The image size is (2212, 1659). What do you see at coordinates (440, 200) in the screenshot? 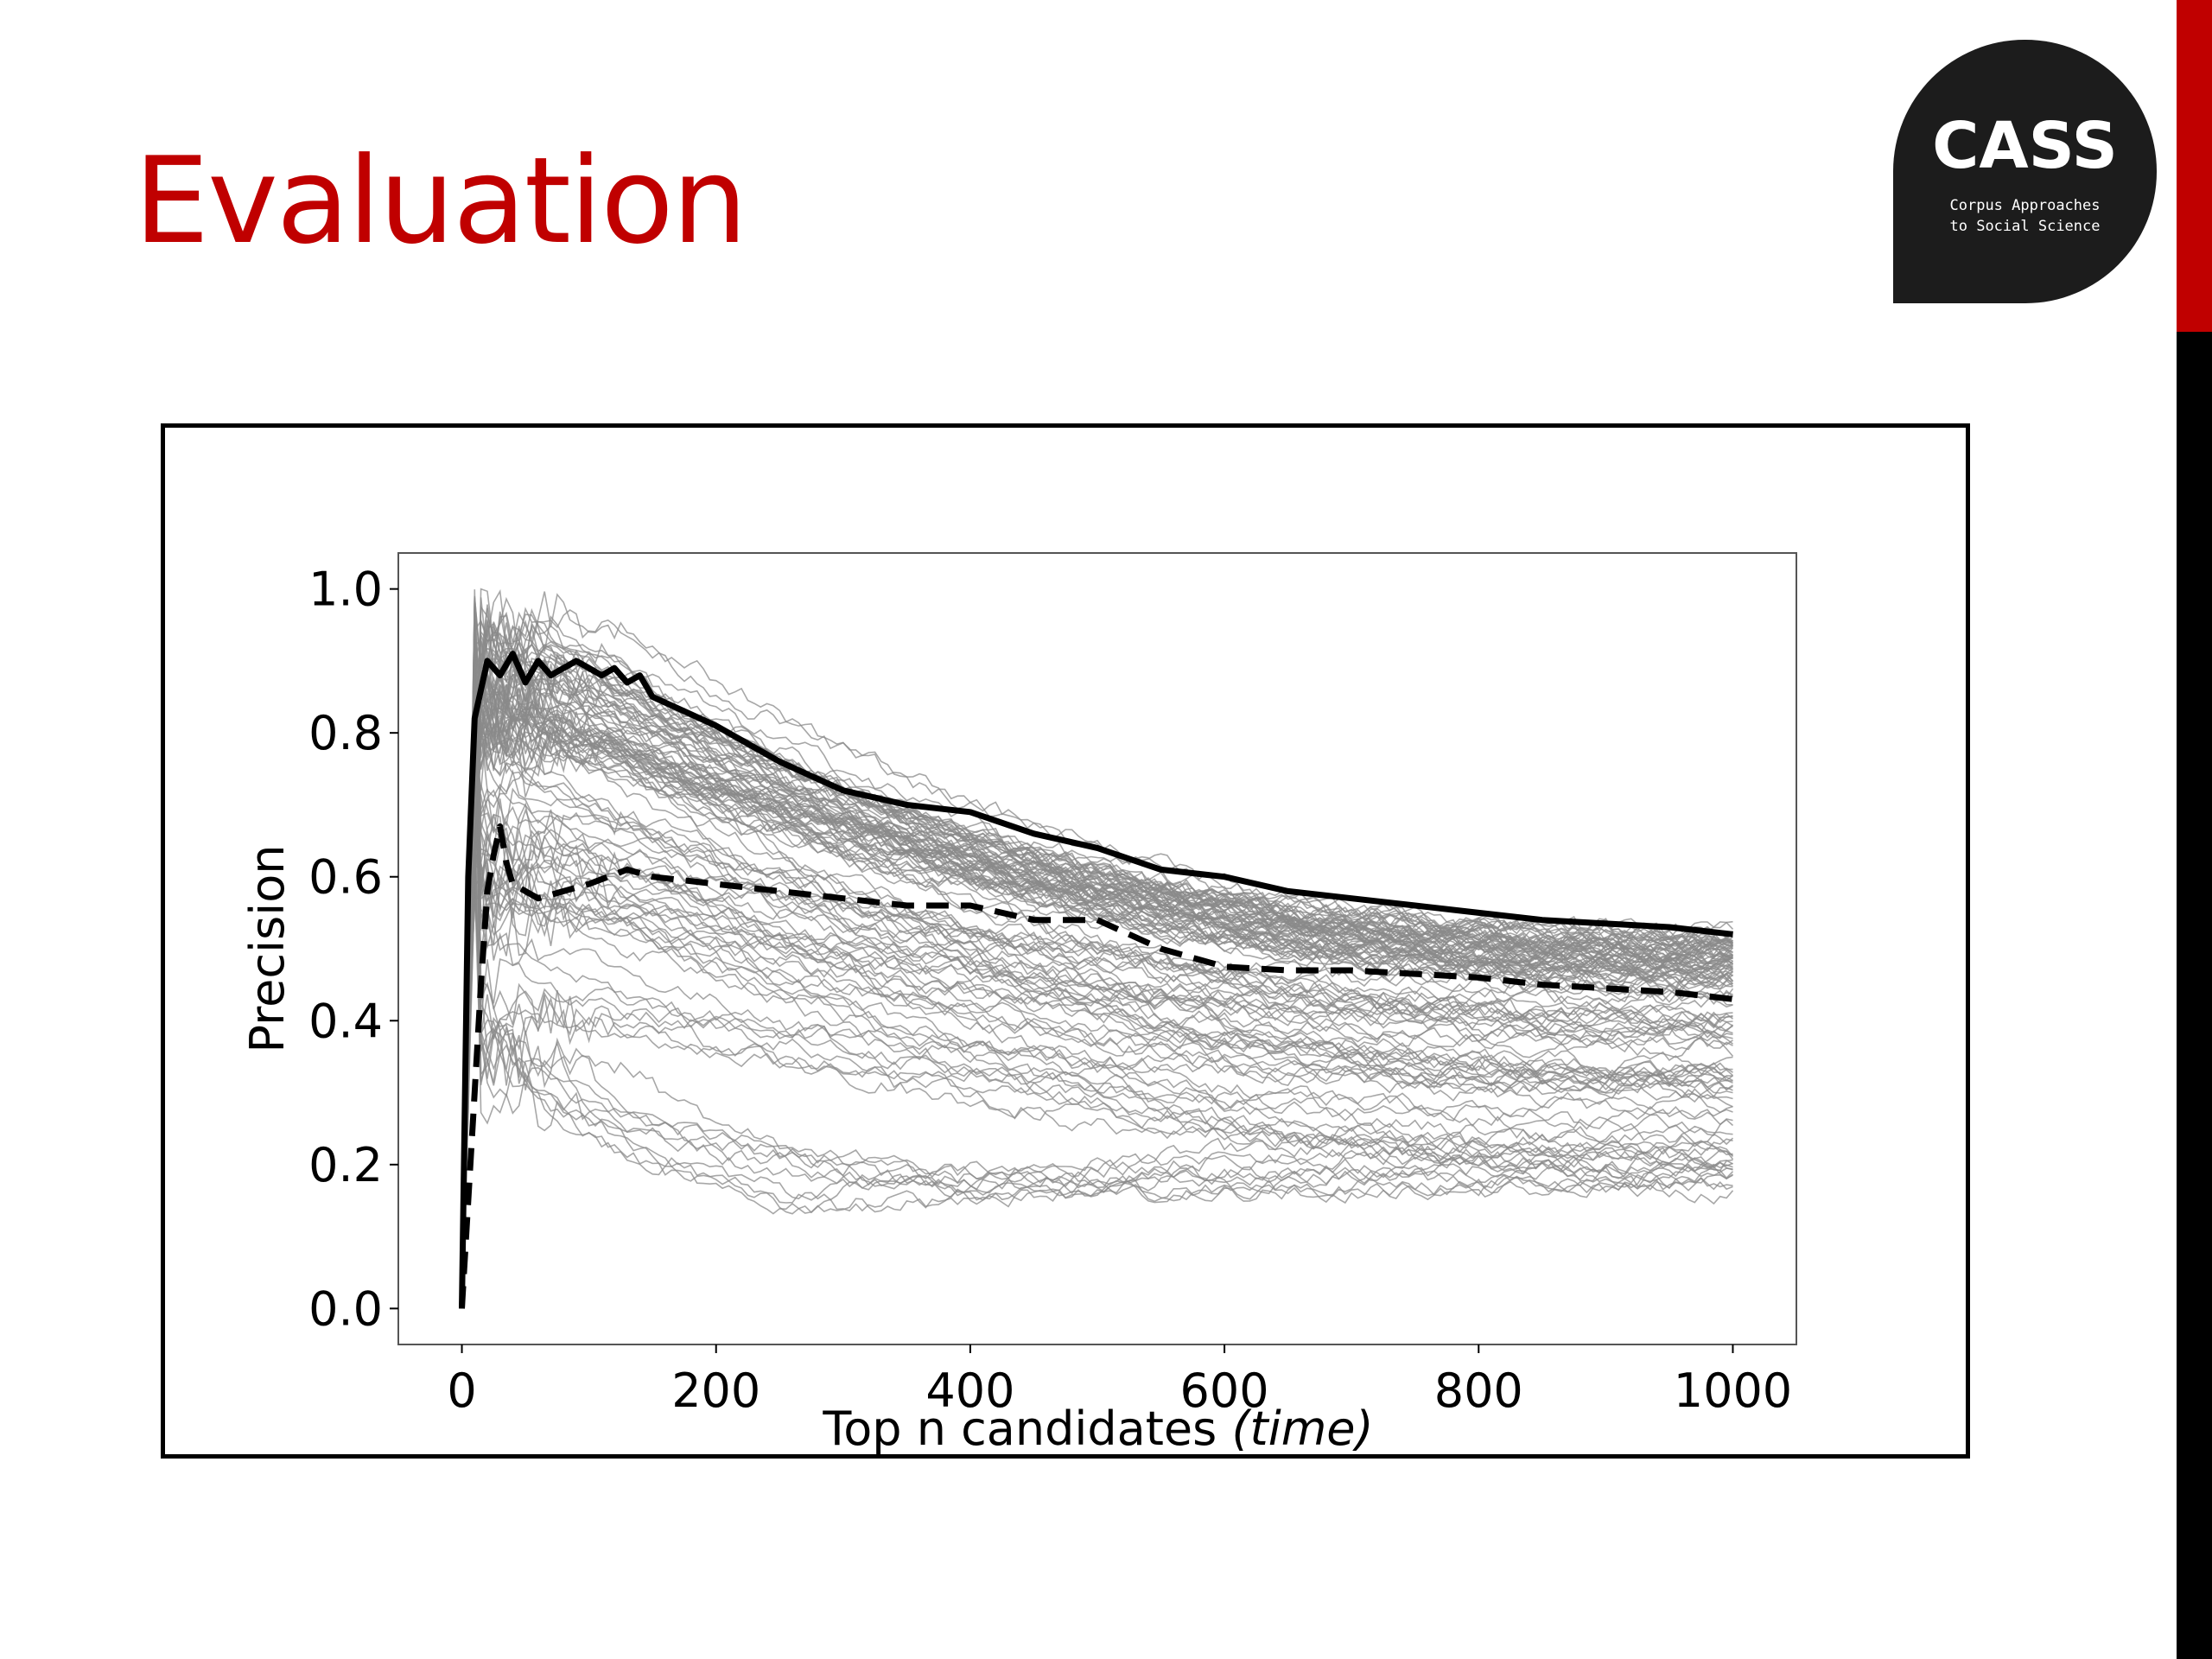
I see `slide-title: Evaluation` at bounding box center [440, 200].